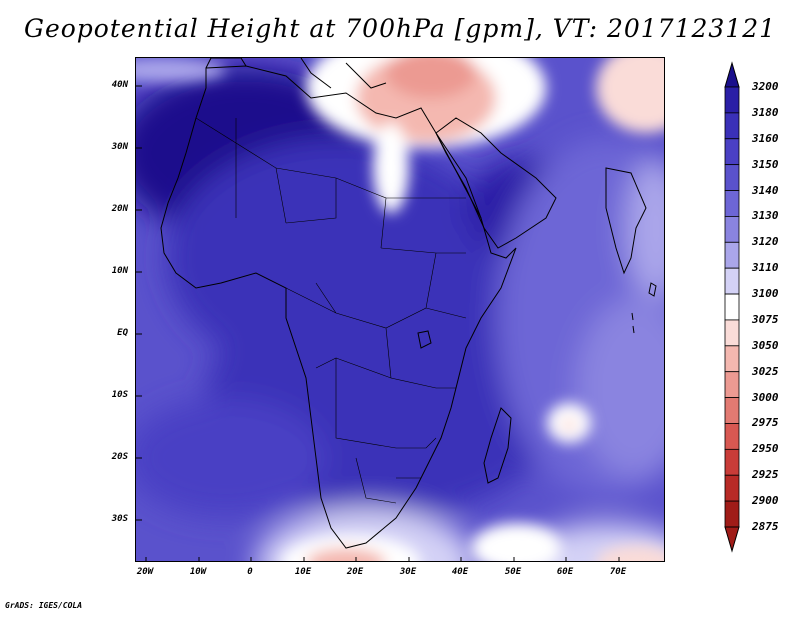 The image size is (800, 618). I want to click on colorbar-label: 3025, so click(765, 371).